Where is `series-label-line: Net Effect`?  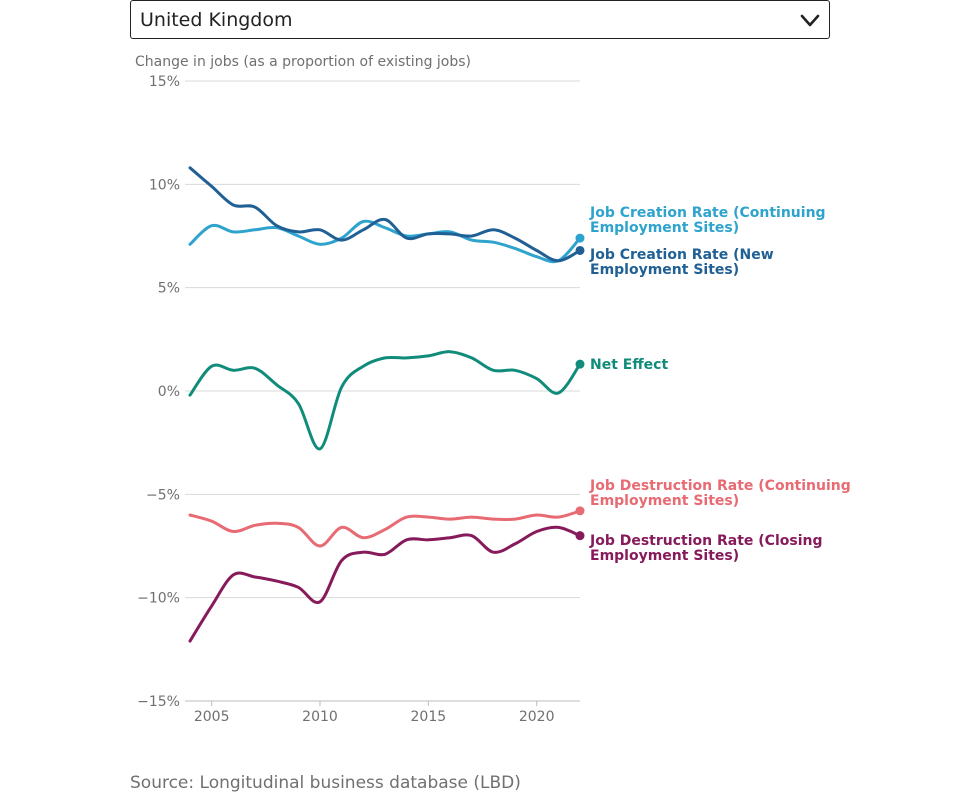
series-label-line: Net Effect is located at coordinates (629, 365).